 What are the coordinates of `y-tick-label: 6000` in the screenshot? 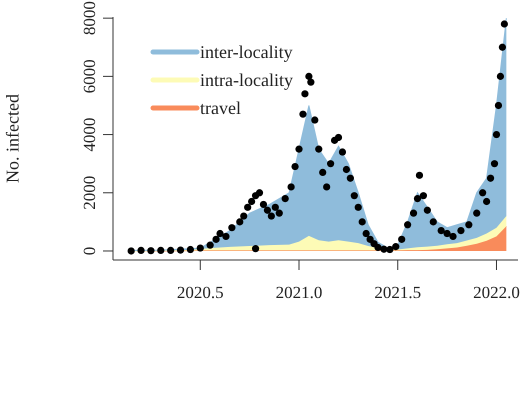 It's located at (89, 76).